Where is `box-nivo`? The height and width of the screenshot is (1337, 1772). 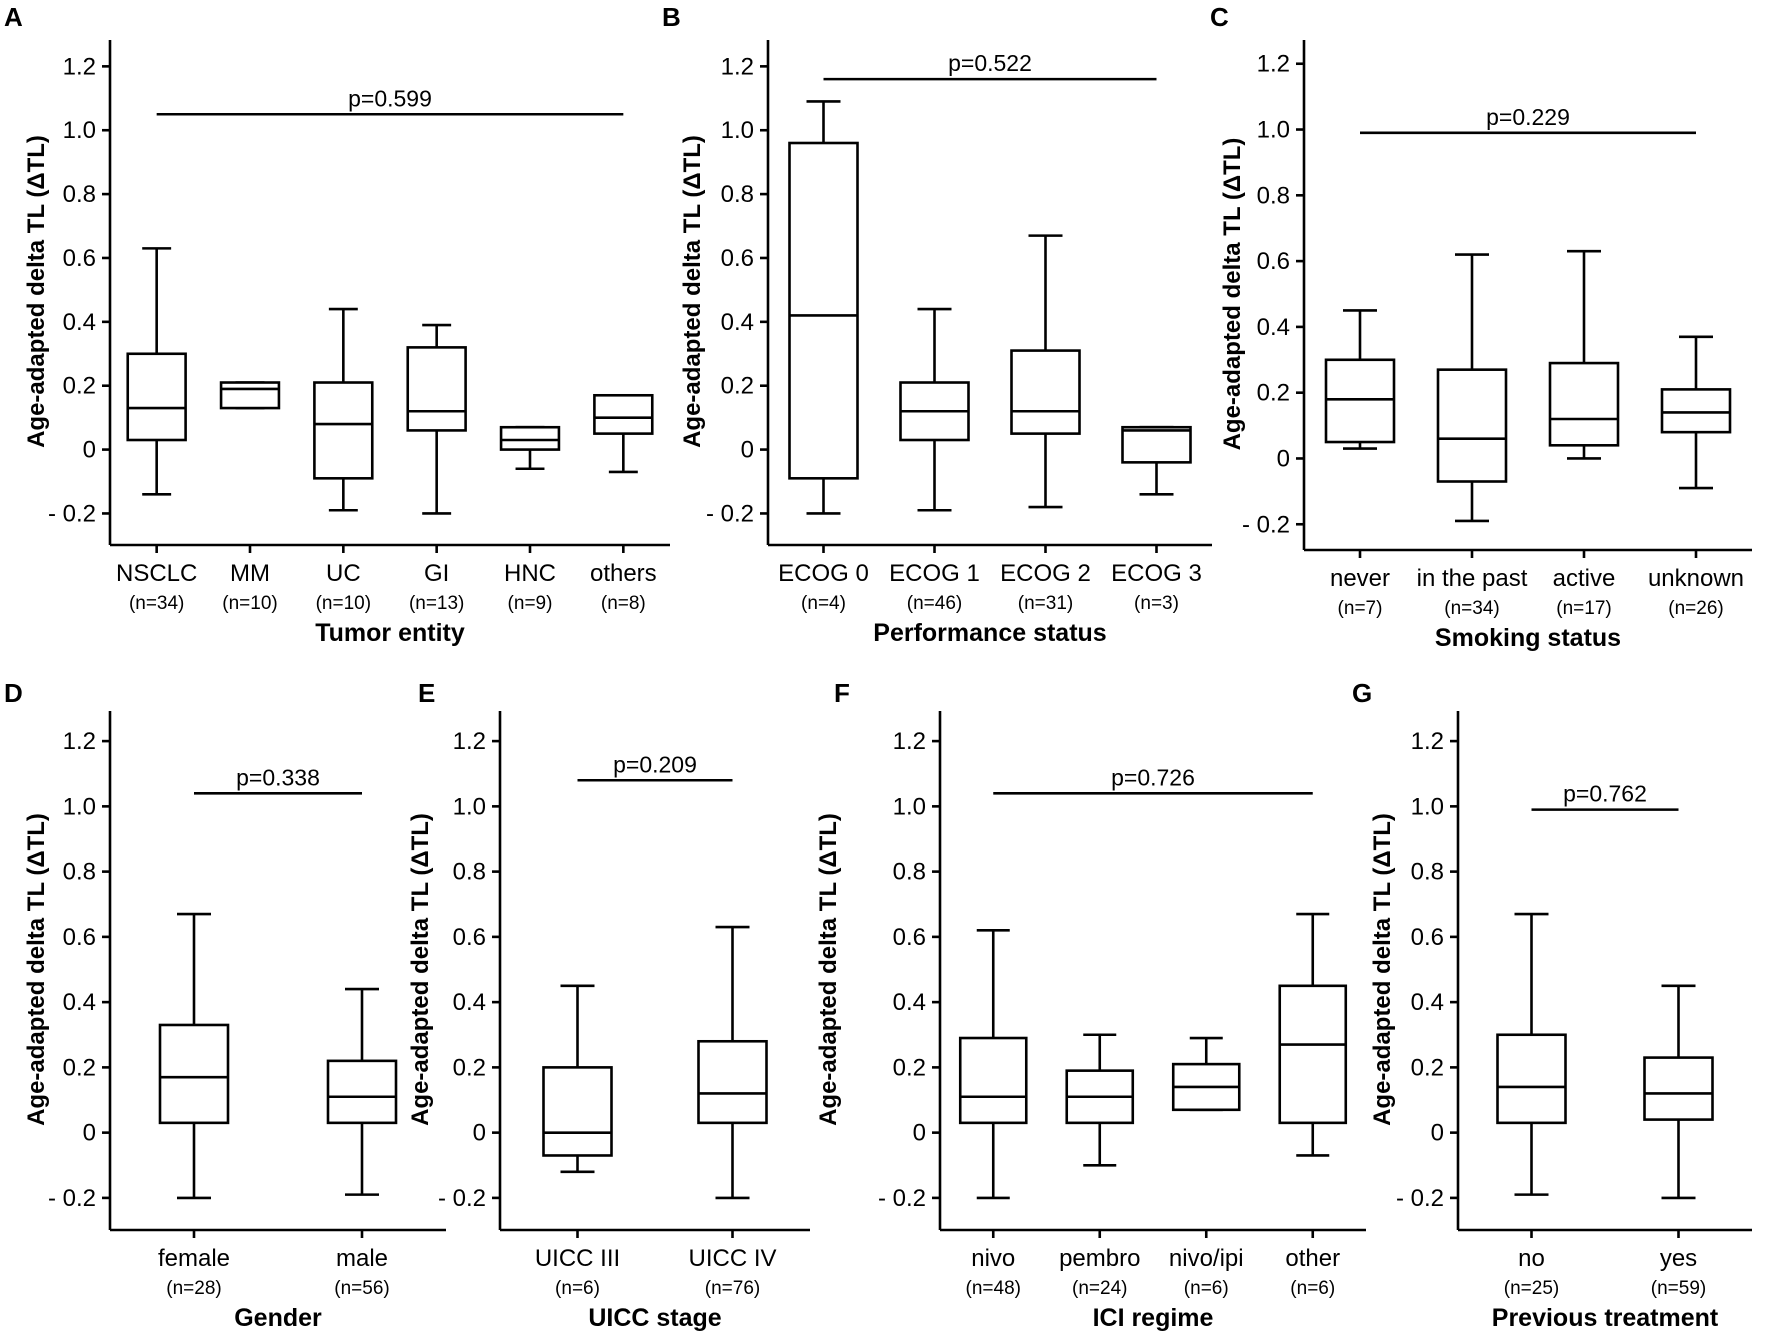 box-nivo is located at coordinates (993, 1064).